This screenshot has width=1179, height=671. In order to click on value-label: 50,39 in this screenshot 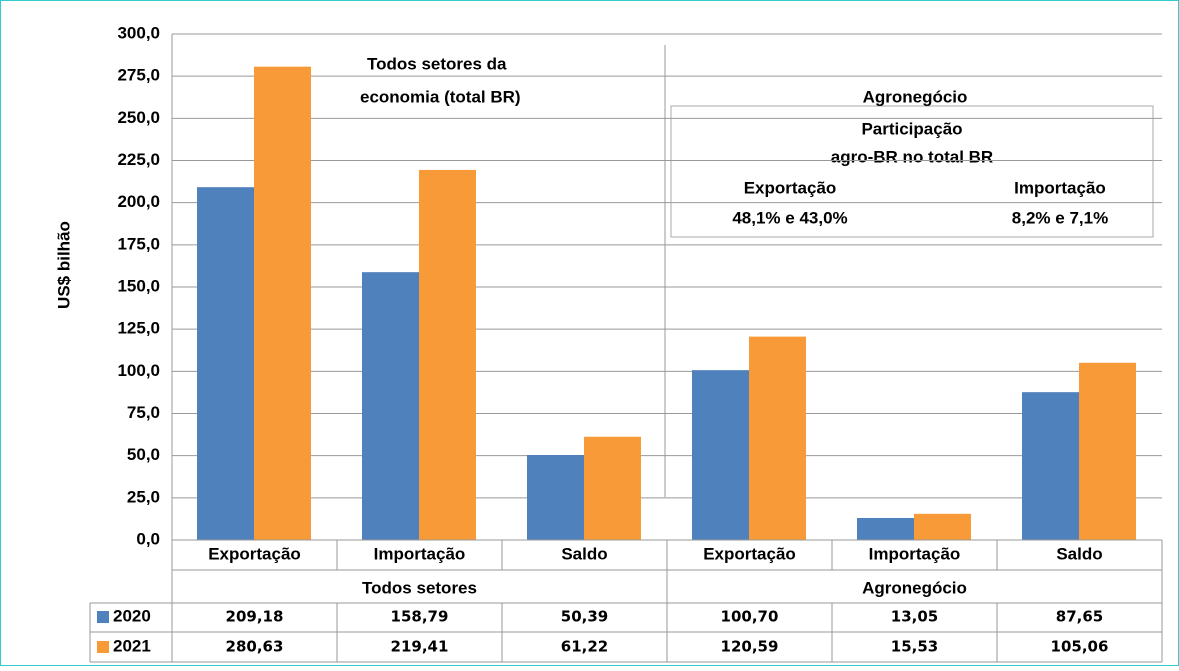, I will do `click(584, 617)`.